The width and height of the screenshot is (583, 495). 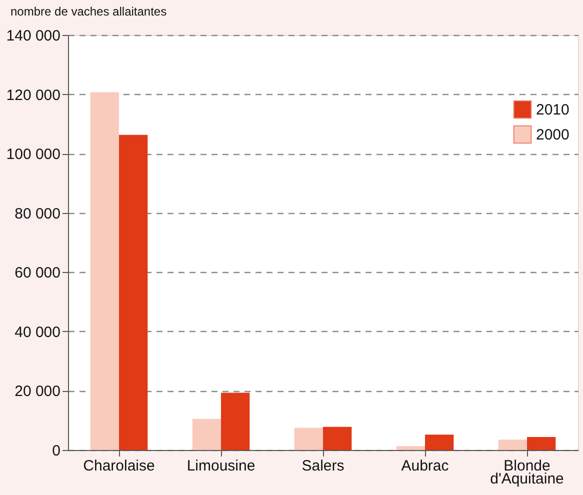 What do you see at coordinates (553, 135) in the screenshot?
I see `legend-label: 2000` at bounding box center [553, 135].